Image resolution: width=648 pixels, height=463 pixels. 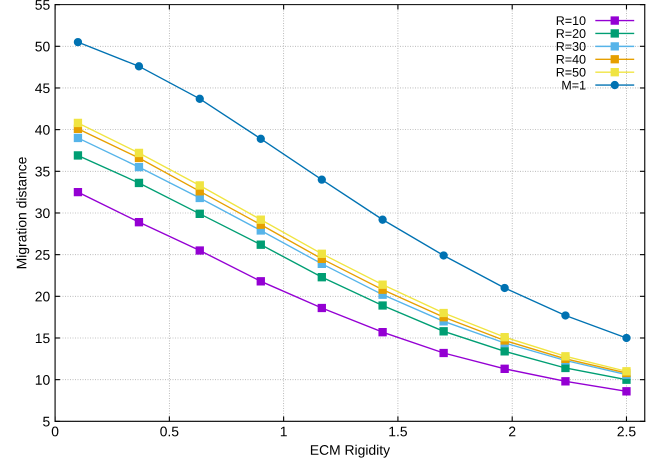 I want to click on y-tick-label: 40, so click(x=42, y=129).